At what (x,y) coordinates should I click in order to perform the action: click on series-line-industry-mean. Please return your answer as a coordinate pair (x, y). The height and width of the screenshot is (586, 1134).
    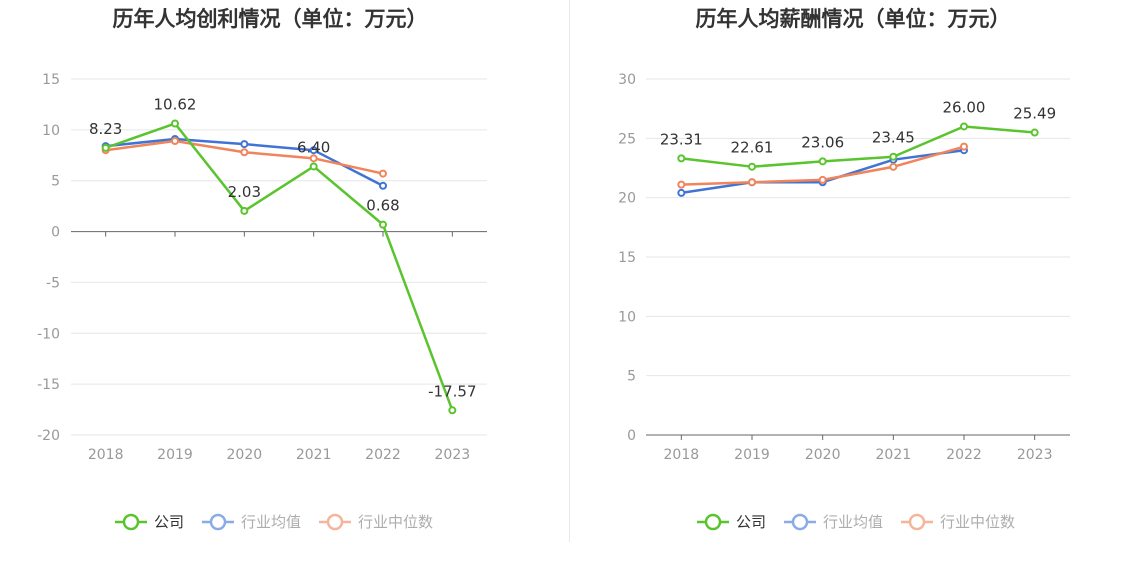
    Looking at the image, I should click on (823, 171).